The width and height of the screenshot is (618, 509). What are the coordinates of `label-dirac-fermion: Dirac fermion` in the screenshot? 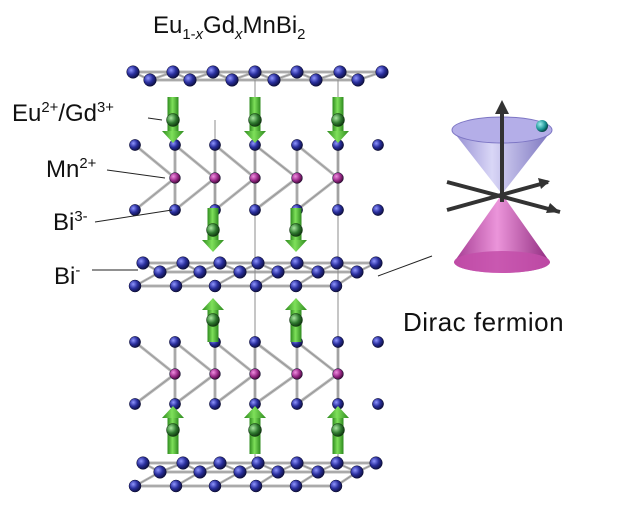 It's located at (484, 322).